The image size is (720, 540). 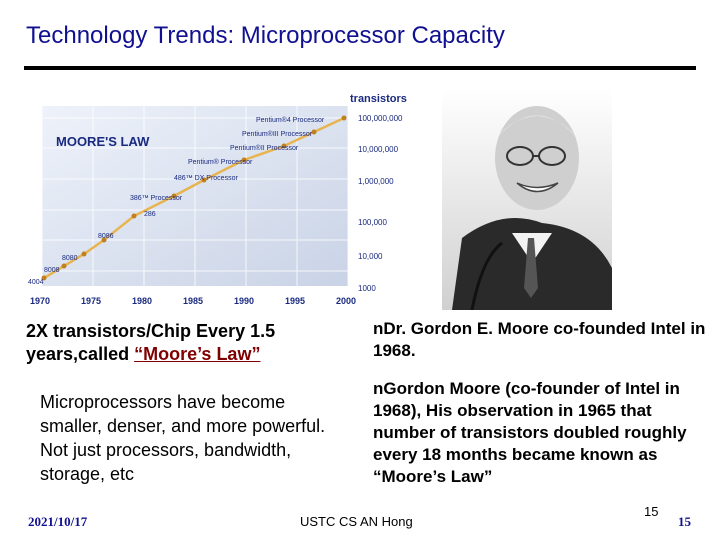 What do you see at coordinates (206, 178) in the screenshot?
I see `processor-label: 486™ DX Processor` at bounding box center [206, 178].